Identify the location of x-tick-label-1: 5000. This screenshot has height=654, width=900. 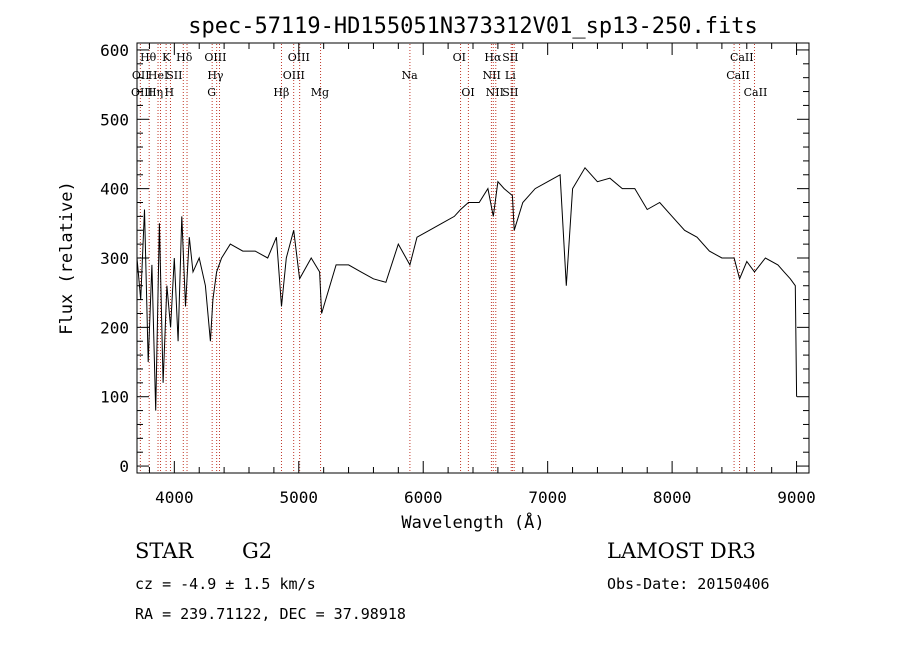
(299, 497).